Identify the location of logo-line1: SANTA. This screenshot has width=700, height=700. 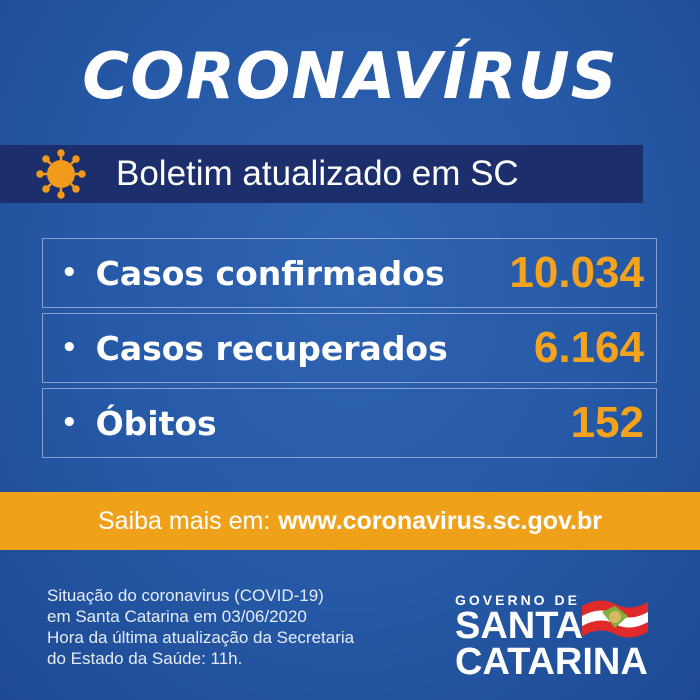
(519, 626).